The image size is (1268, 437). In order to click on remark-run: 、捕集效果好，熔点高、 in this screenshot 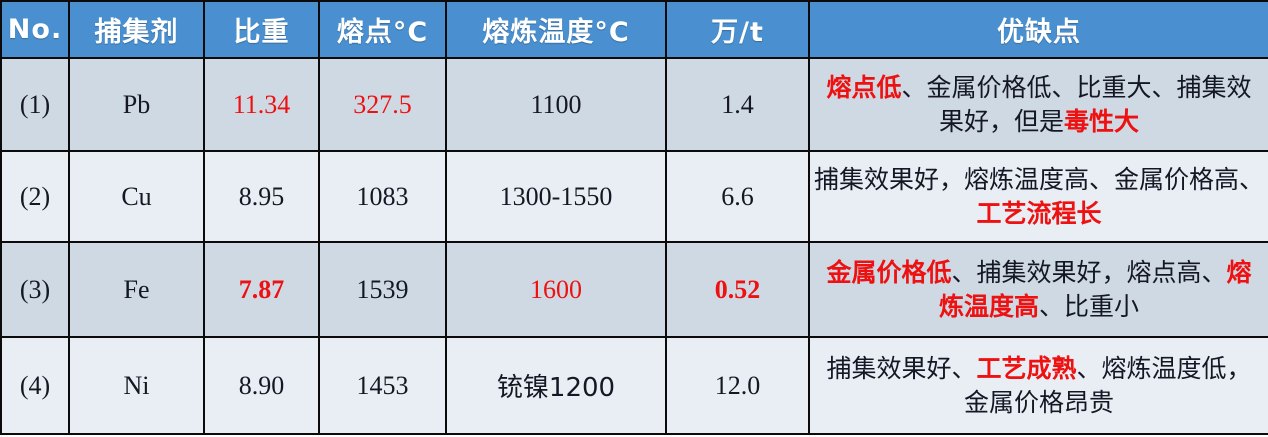, I will do `click(1089, 272)`.